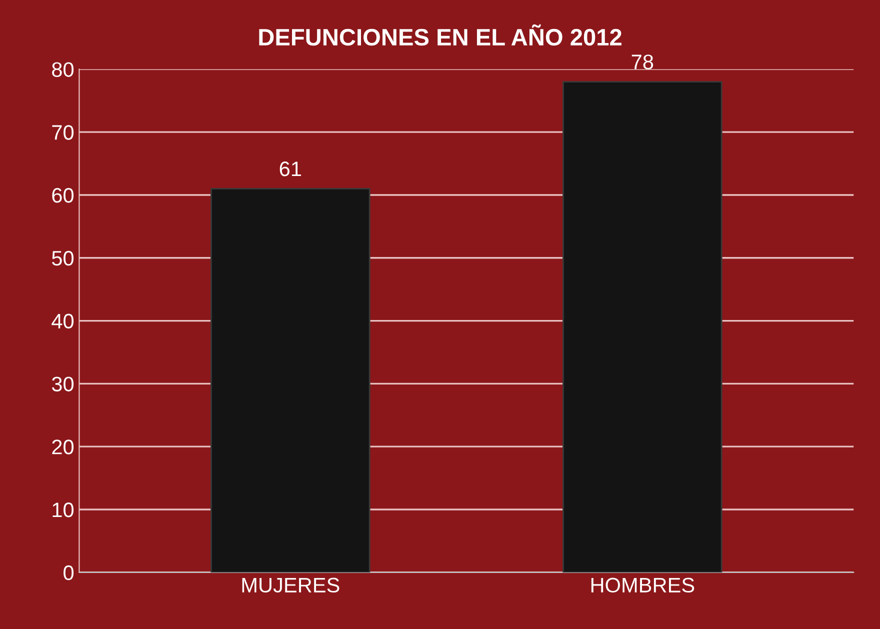 The width and height of the screenshot is (880, 629). What do you see at coordinates (291, 585) in the screenshot?
I see `x-tick-label: MUJERES` at bounding box center [291, 585].